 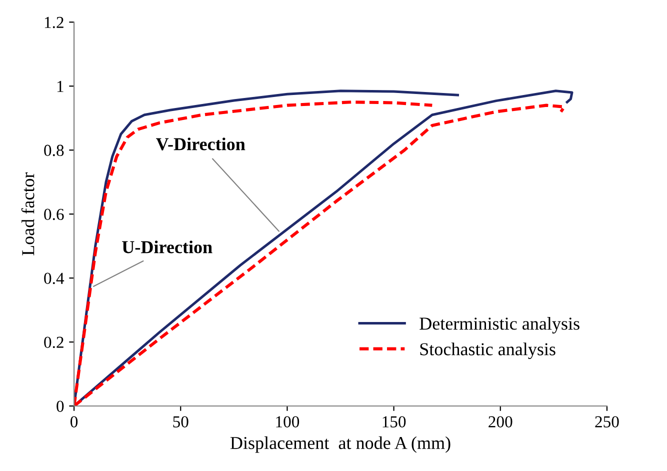 What do you see at coordinates (60, 86) in the screenshot?
I see `y-tick-label: 1` at bounding box center [60, 86].